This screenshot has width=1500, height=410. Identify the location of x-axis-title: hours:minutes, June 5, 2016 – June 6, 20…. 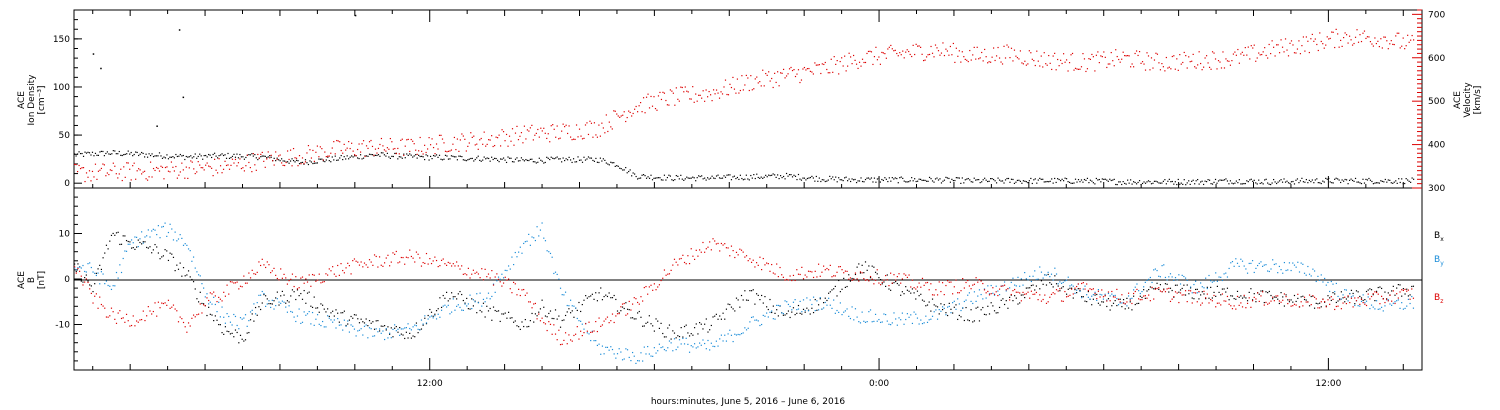
(748, 402).